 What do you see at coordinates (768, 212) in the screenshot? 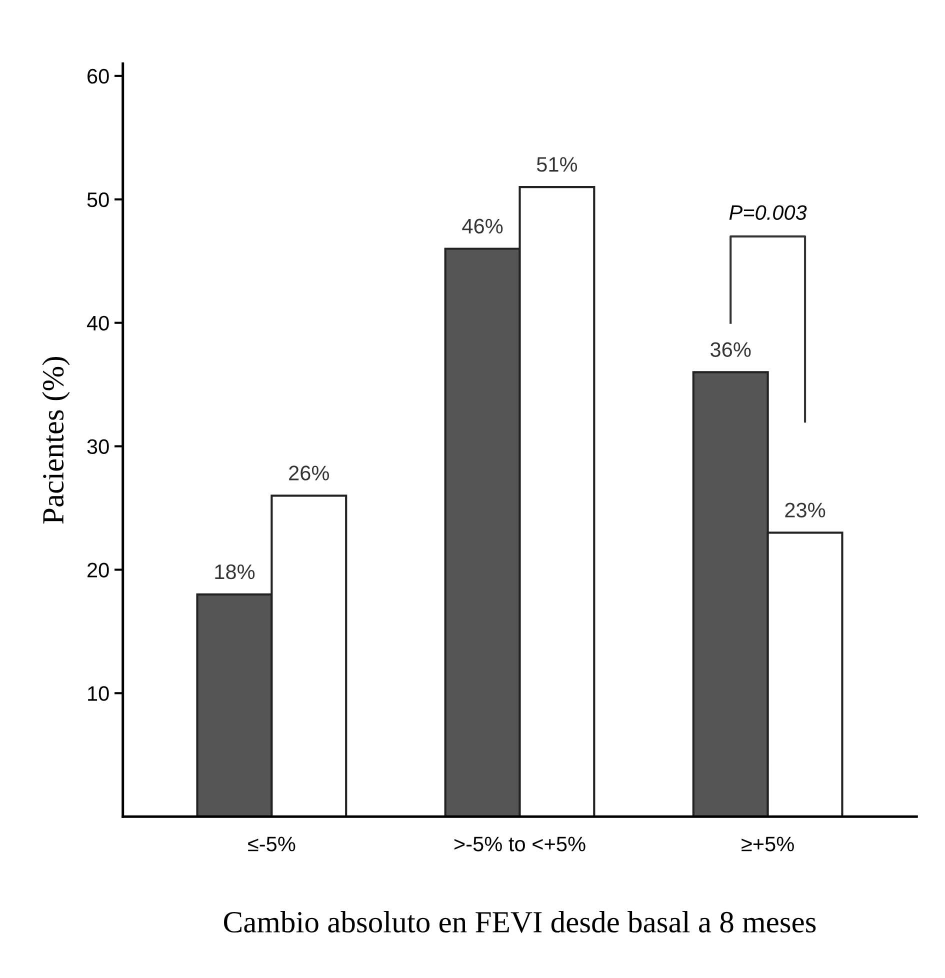
I see `annotation: P=0.003` at bounding box center [768, 212].